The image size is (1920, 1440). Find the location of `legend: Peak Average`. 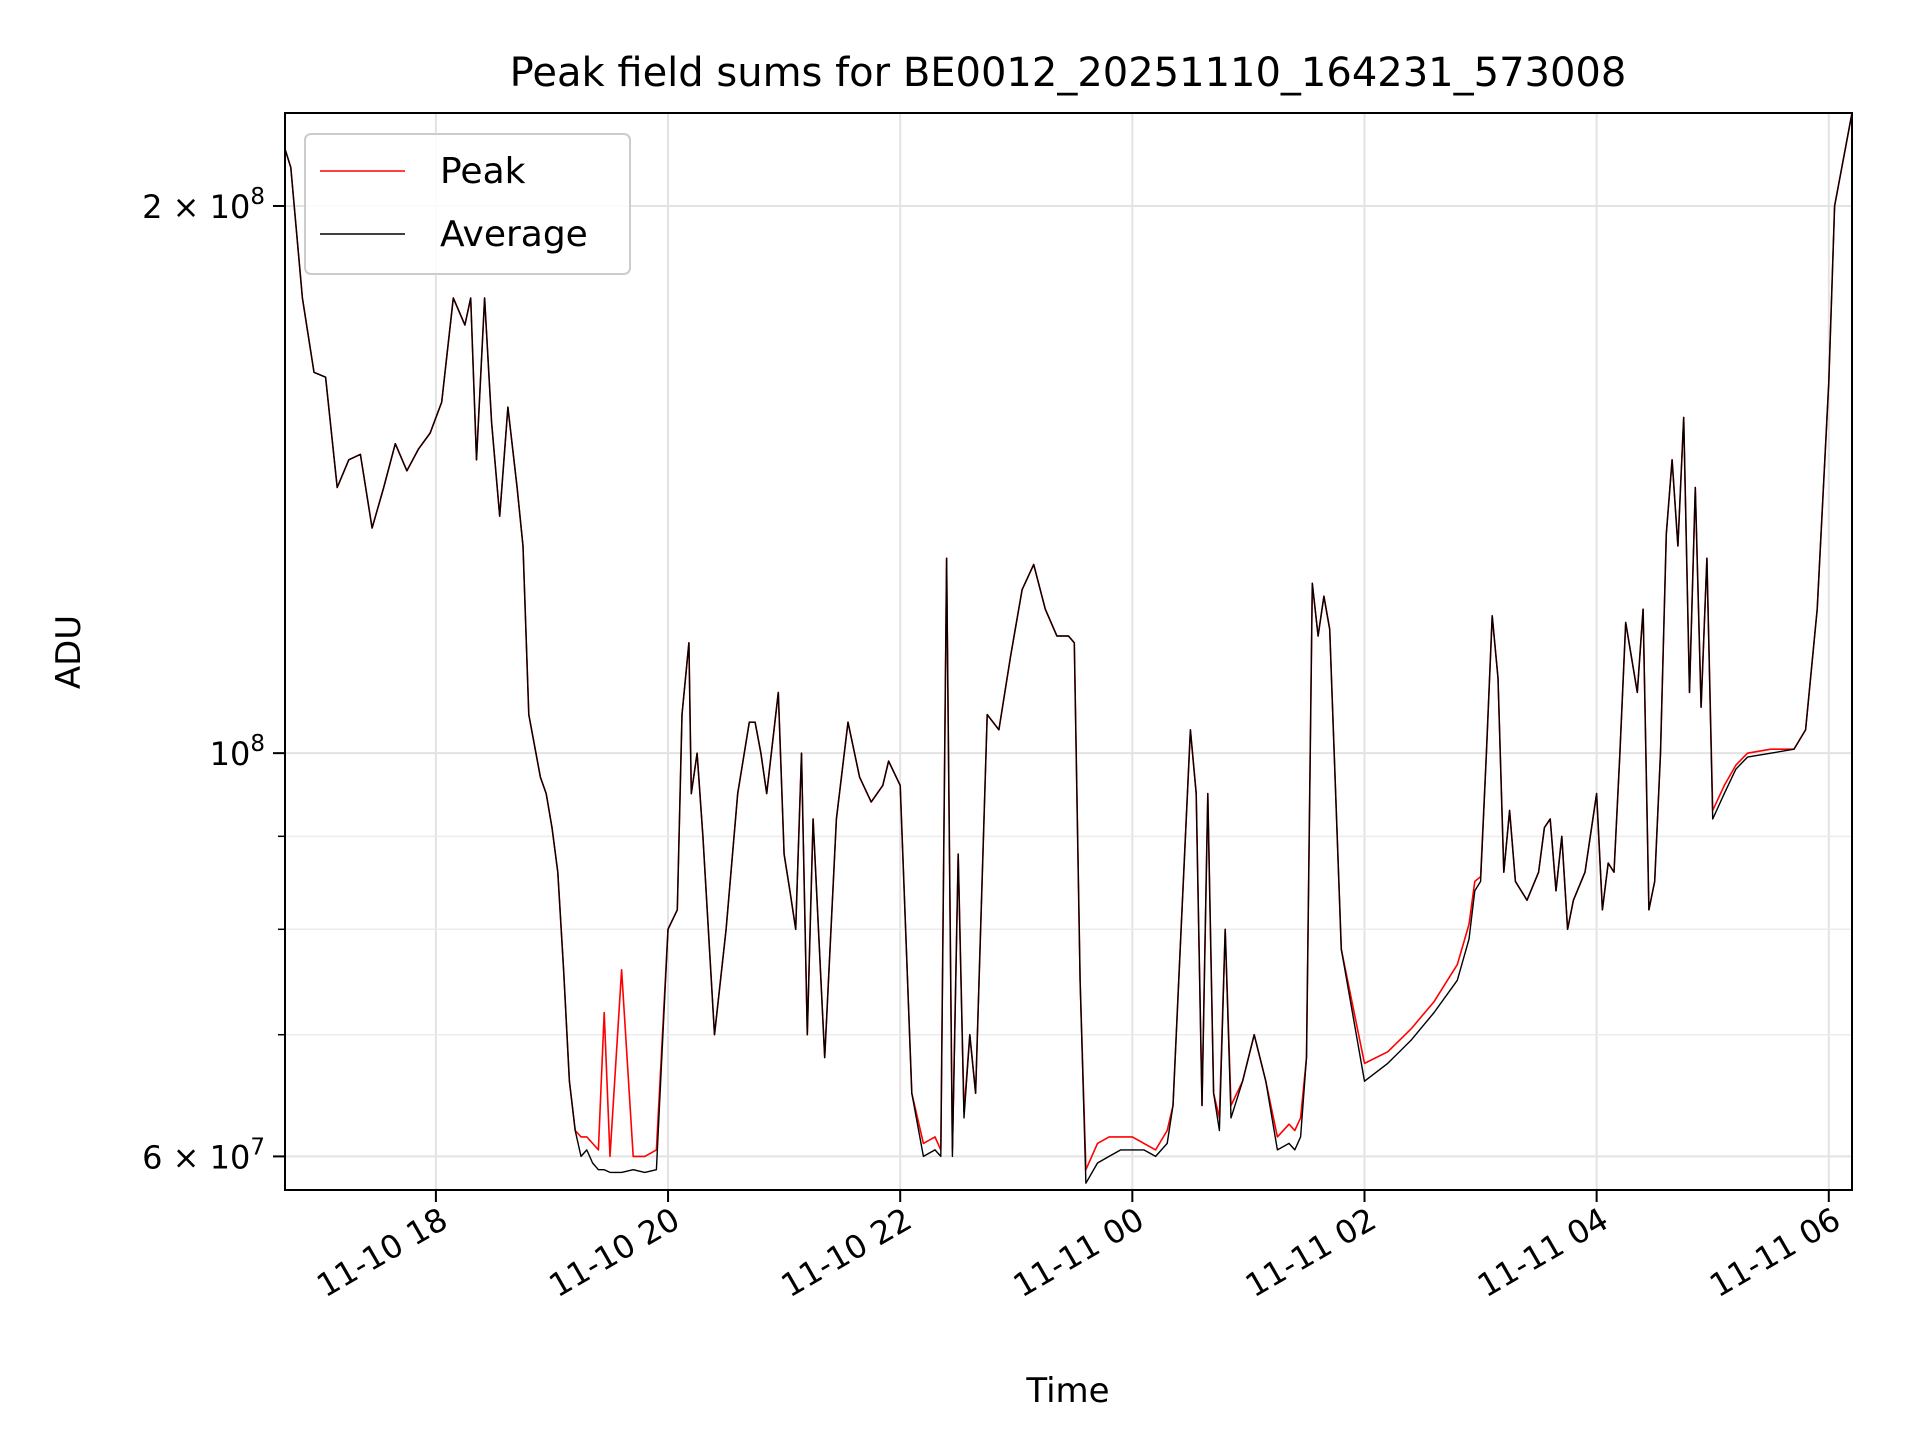

legend: Peak Average is located at coordinates (467, 204).